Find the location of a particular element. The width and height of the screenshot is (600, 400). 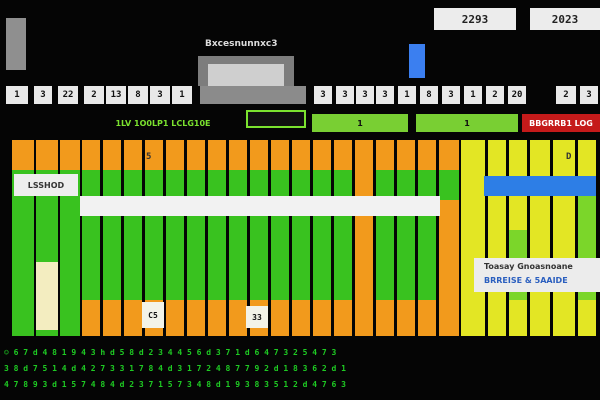

left-panel-label: LSSHOD is located at coordinates (46, 185).